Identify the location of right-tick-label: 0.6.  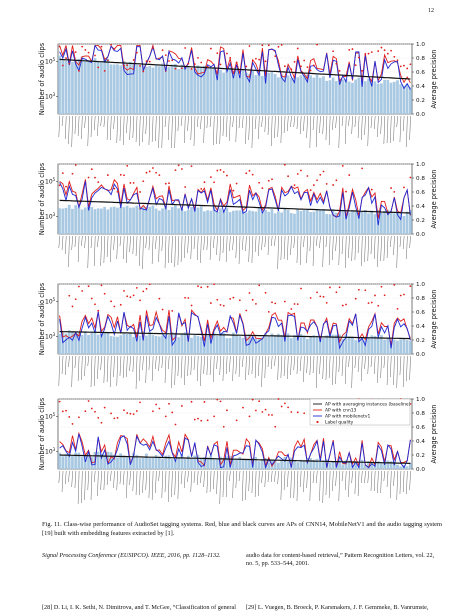
(420, 428).